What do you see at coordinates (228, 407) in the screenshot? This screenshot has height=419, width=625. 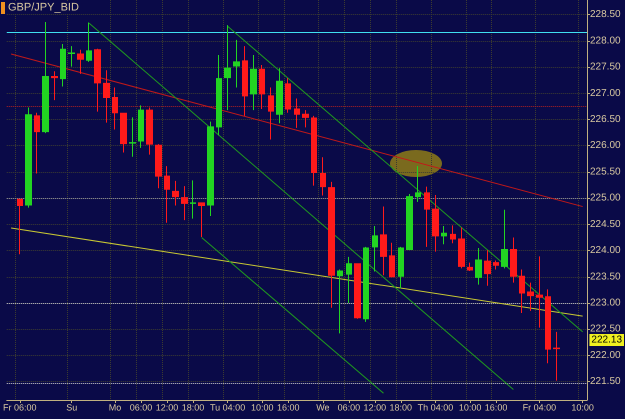 I see `x-tick-label: Tu 04:00` at bounding box center [228, 407].